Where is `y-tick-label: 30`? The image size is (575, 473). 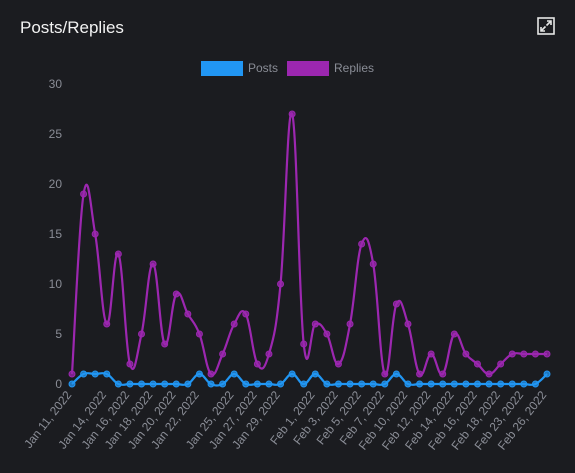 y-tick-label: 30 is located at coordinates (56, 84).